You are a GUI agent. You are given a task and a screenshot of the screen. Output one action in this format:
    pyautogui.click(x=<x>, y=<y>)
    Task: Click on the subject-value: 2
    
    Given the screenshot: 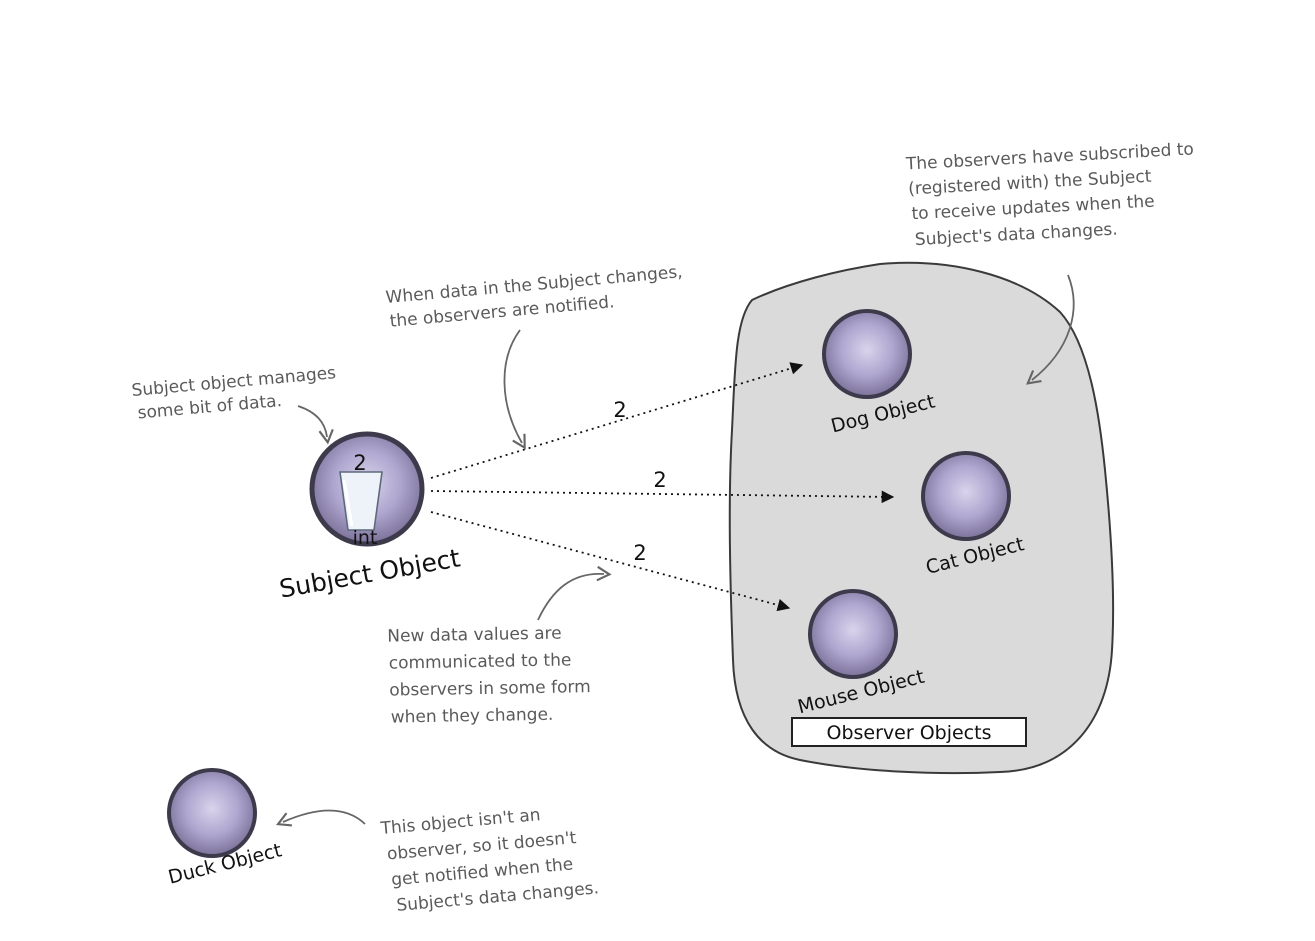 What is the action you would take?
    pyautogui.click(x=359, y=463)
    